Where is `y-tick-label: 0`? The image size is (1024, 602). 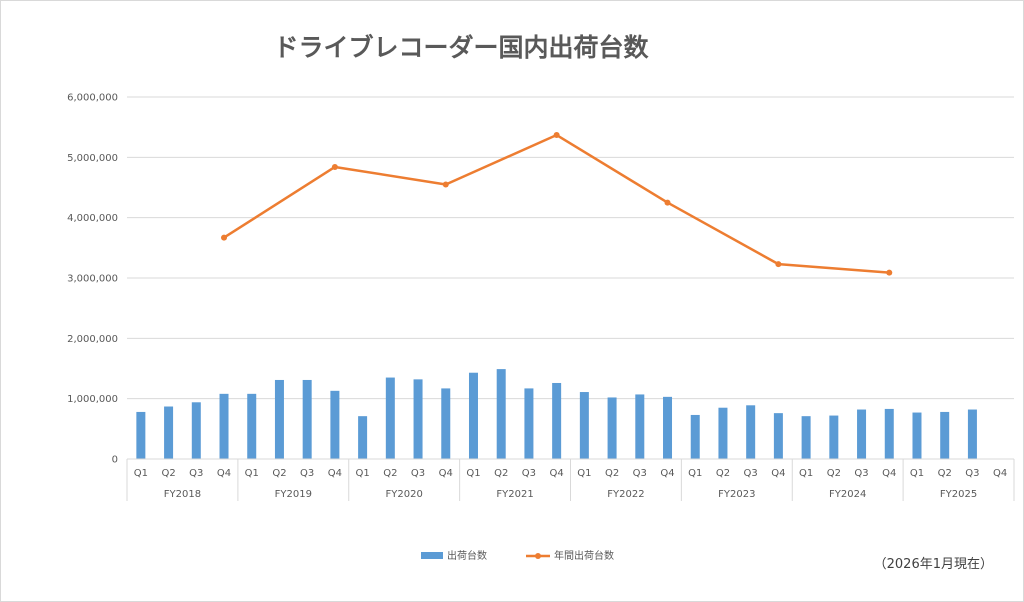
y-tick-label: 0 is located at coordinates (115, 460).